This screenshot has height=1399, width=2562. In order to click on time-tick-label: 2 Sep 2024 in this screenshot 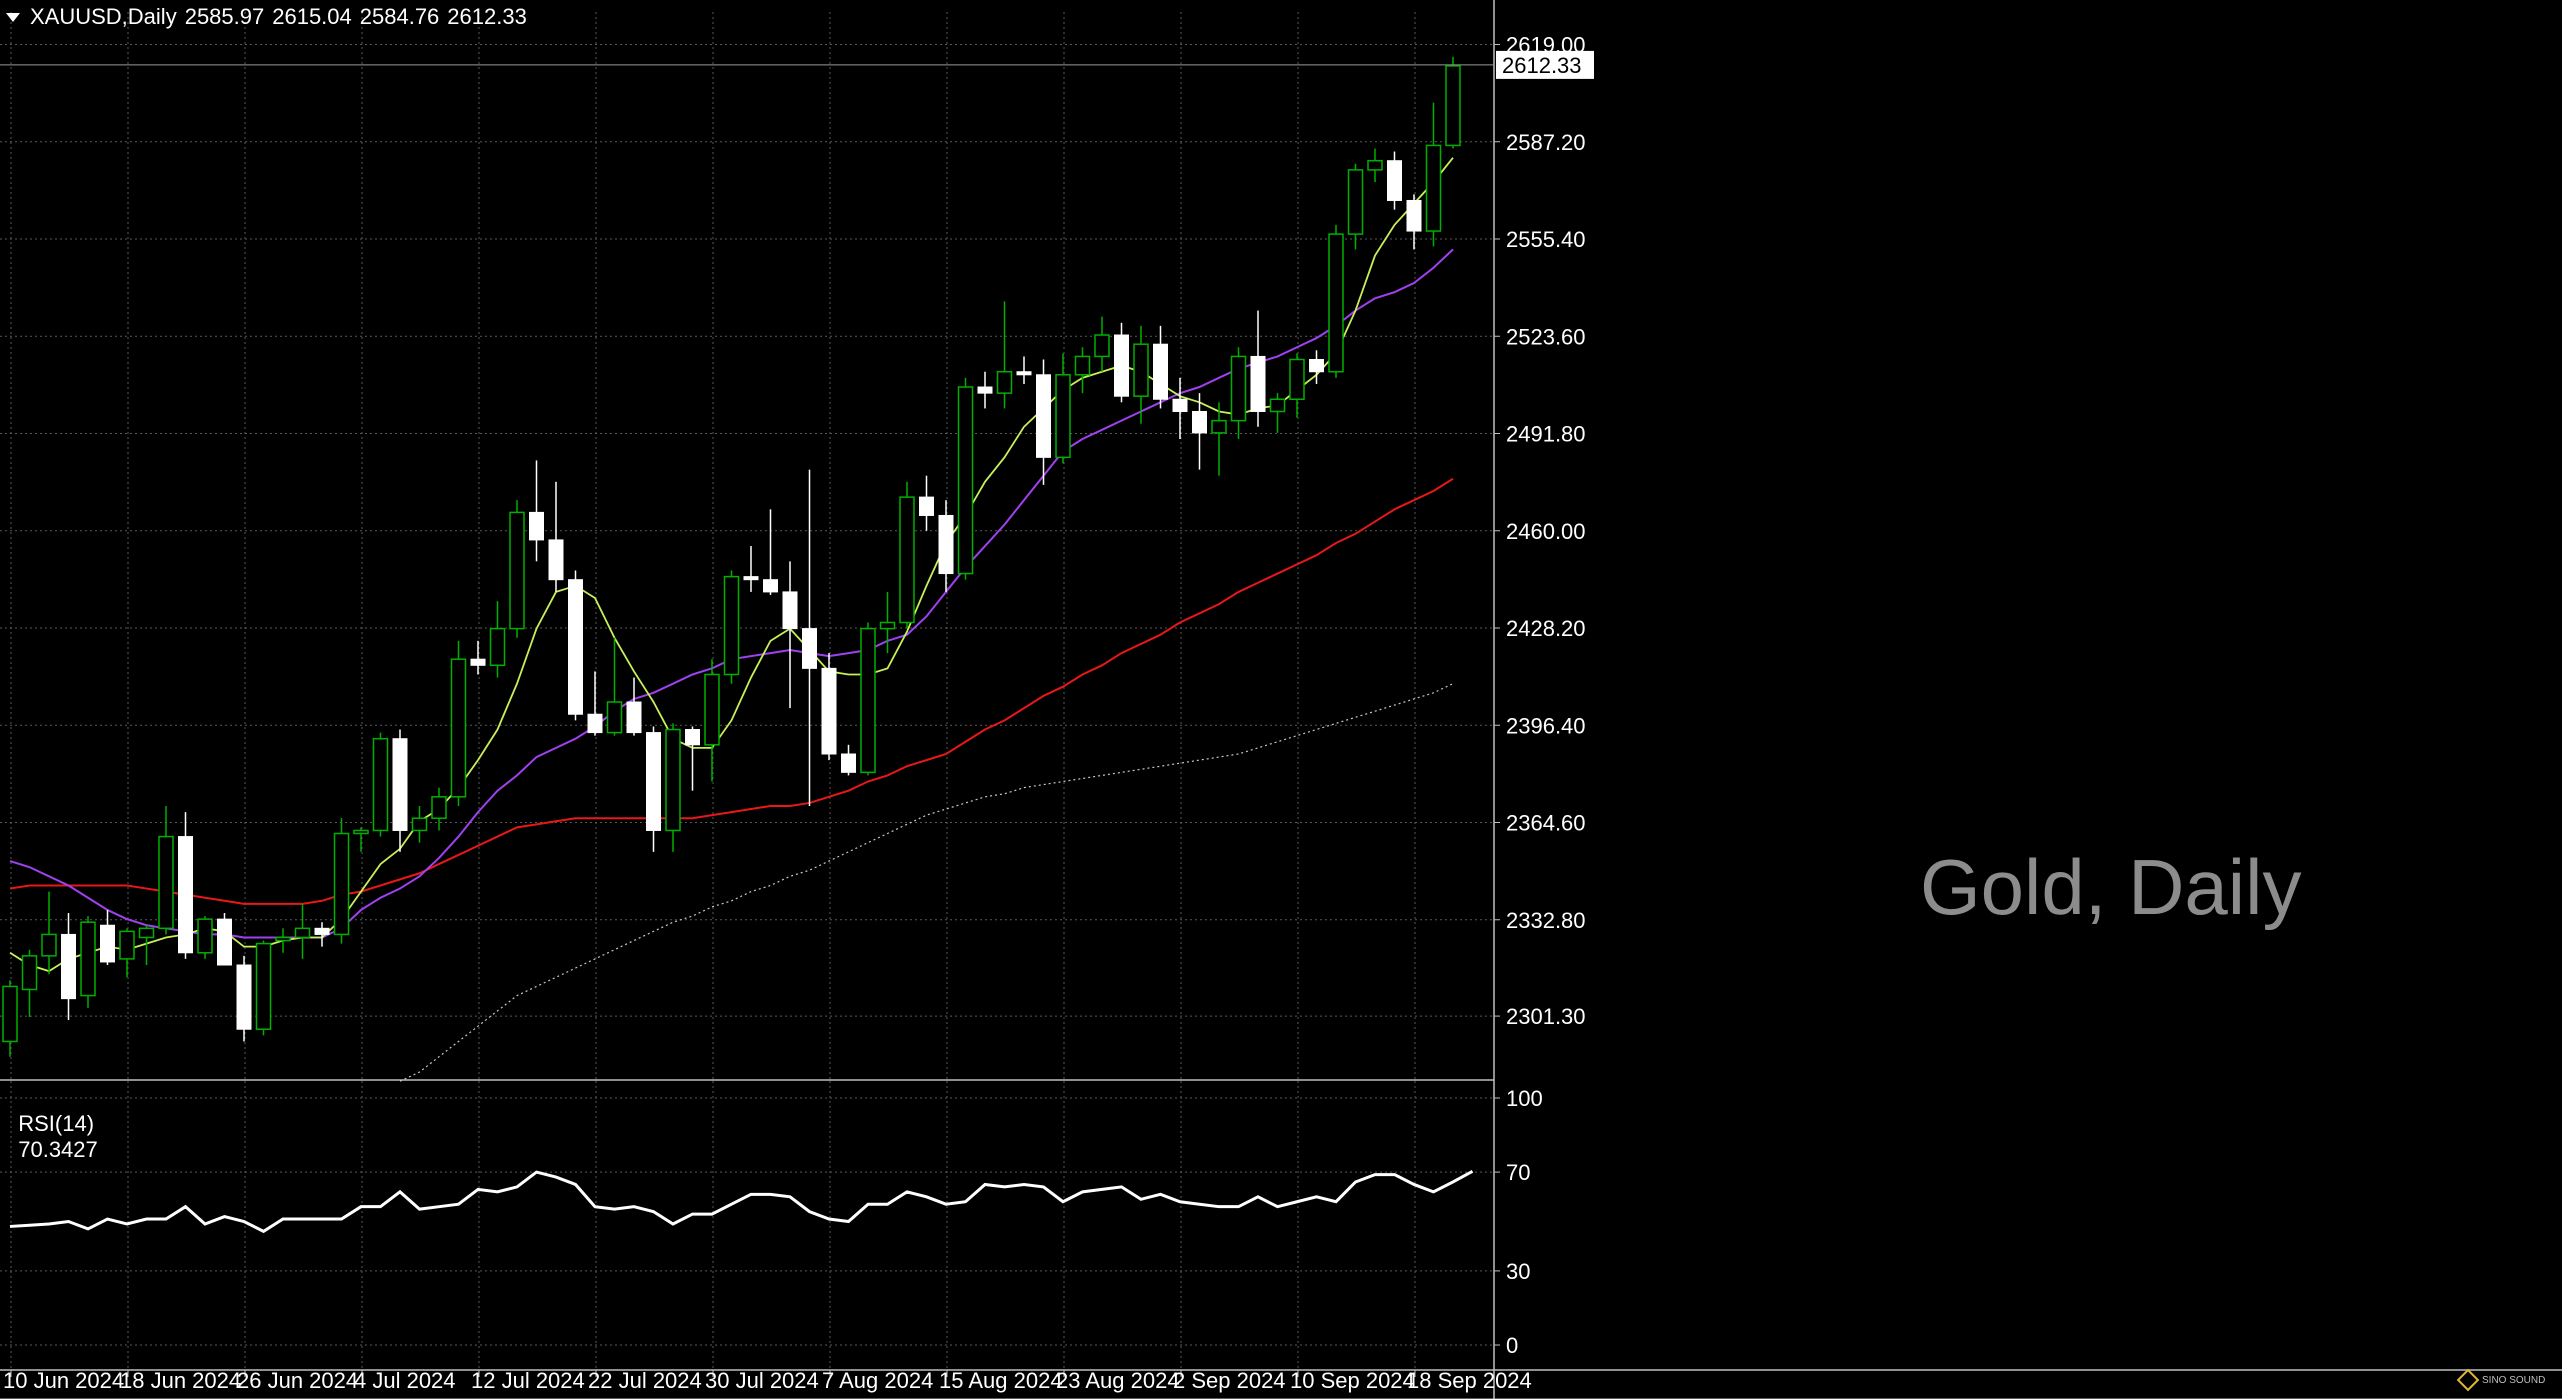, I will do `click(1229, 1380)`.